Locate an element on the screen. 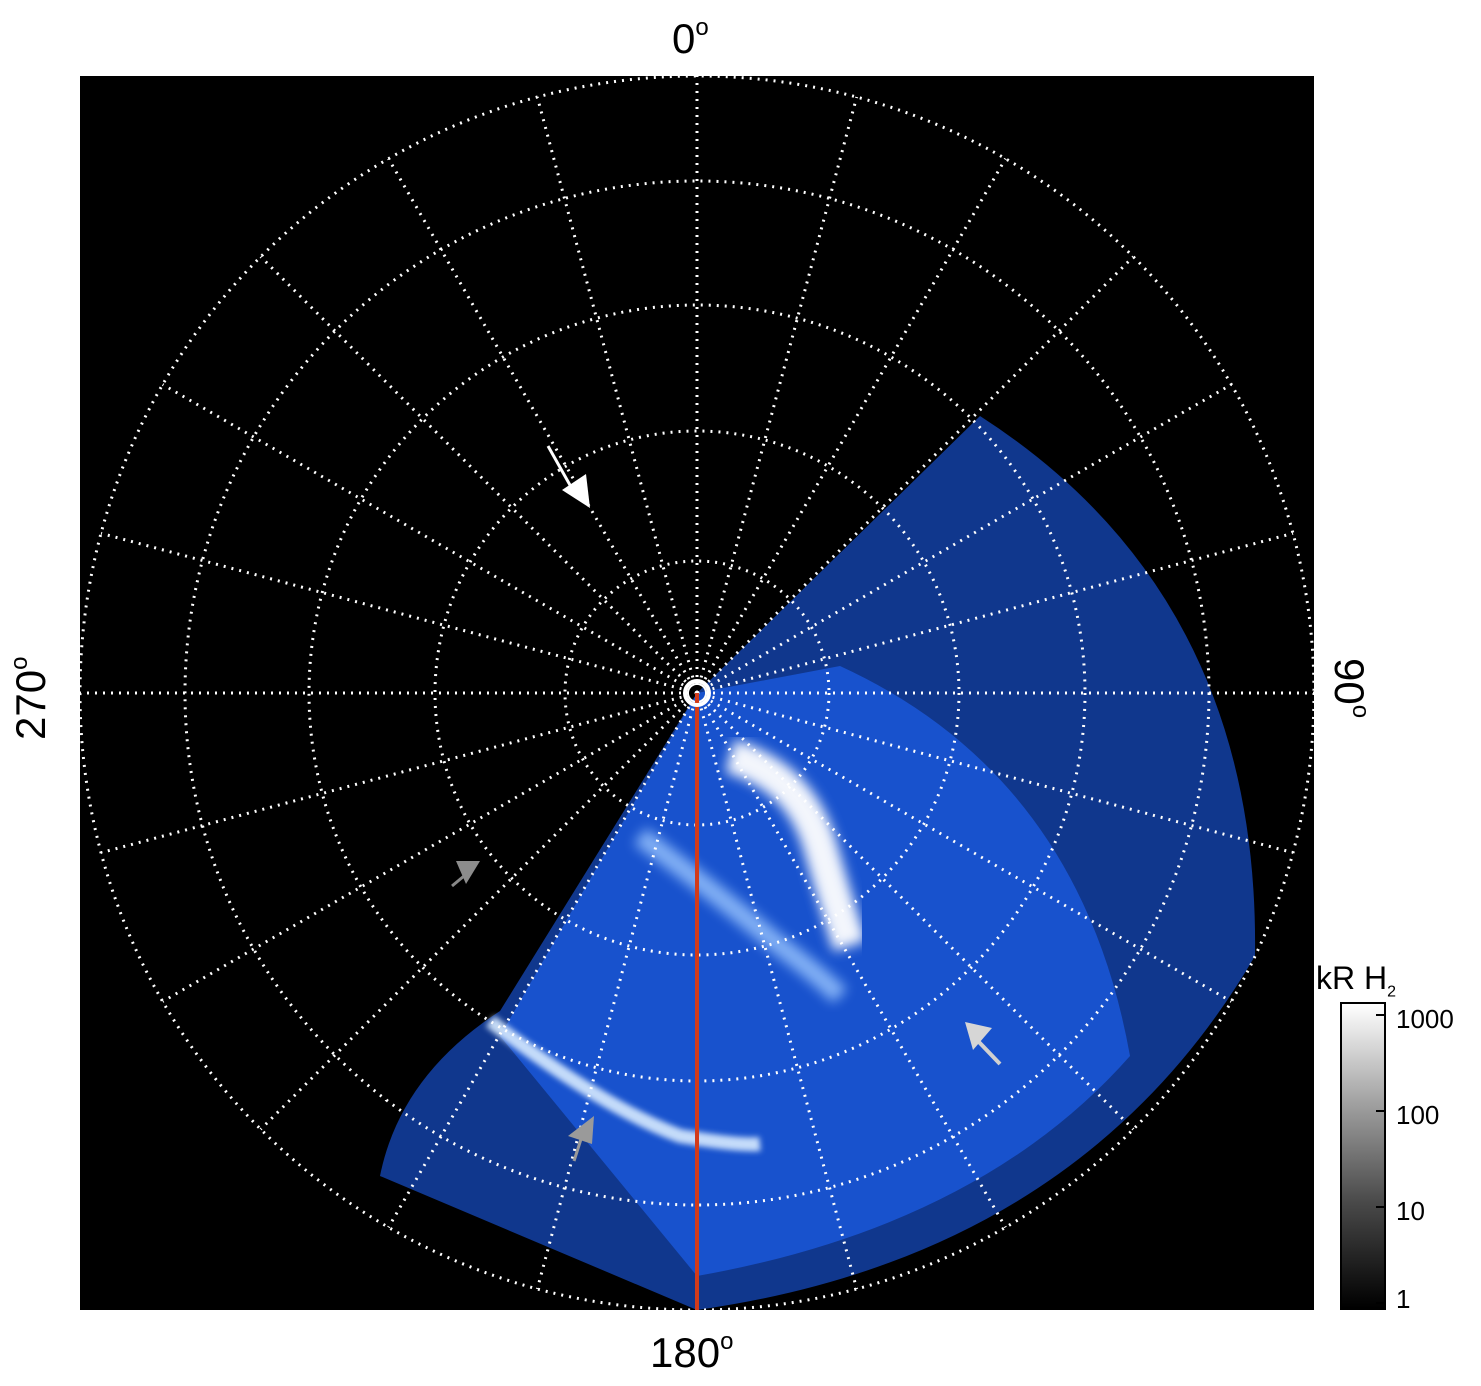  label-270-degrees: 270o is located at coordinates (30, 698).